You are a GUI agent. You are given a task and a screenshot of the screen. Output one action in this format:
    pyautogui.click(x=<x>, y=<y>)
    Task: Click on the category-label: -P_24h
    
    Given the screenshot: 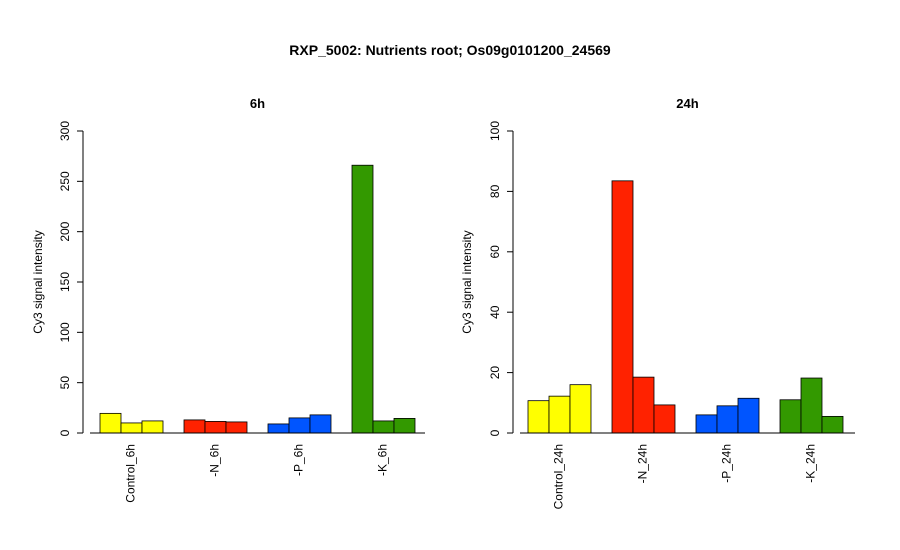 What is the action you would take?
    pyautogui.click(x=727, y=463)
    